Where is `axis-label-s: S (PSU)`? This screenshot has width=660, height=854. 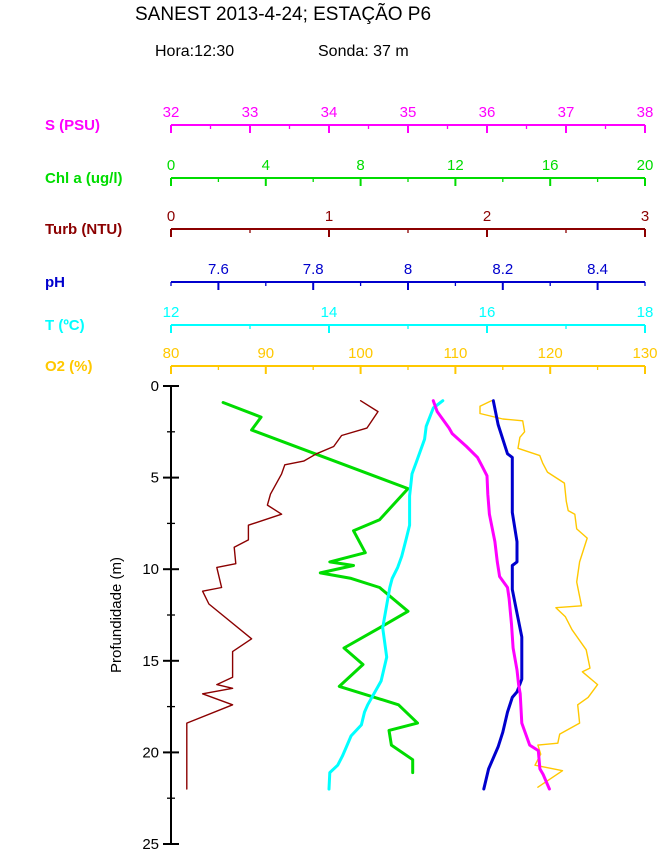
axis-label-s: S (PSU) is located at coordinates (72, 125).